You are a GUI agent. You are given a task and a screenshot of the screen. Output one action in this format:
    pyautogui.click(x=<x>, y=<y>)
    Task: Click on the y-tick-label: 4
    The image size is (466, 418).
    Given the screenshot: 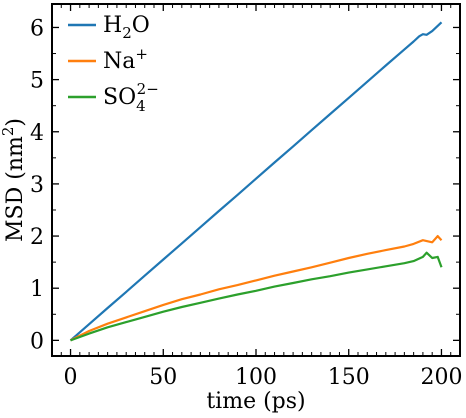 What is the action you would take?
    pyautogui.click(x=37, y=133)
    